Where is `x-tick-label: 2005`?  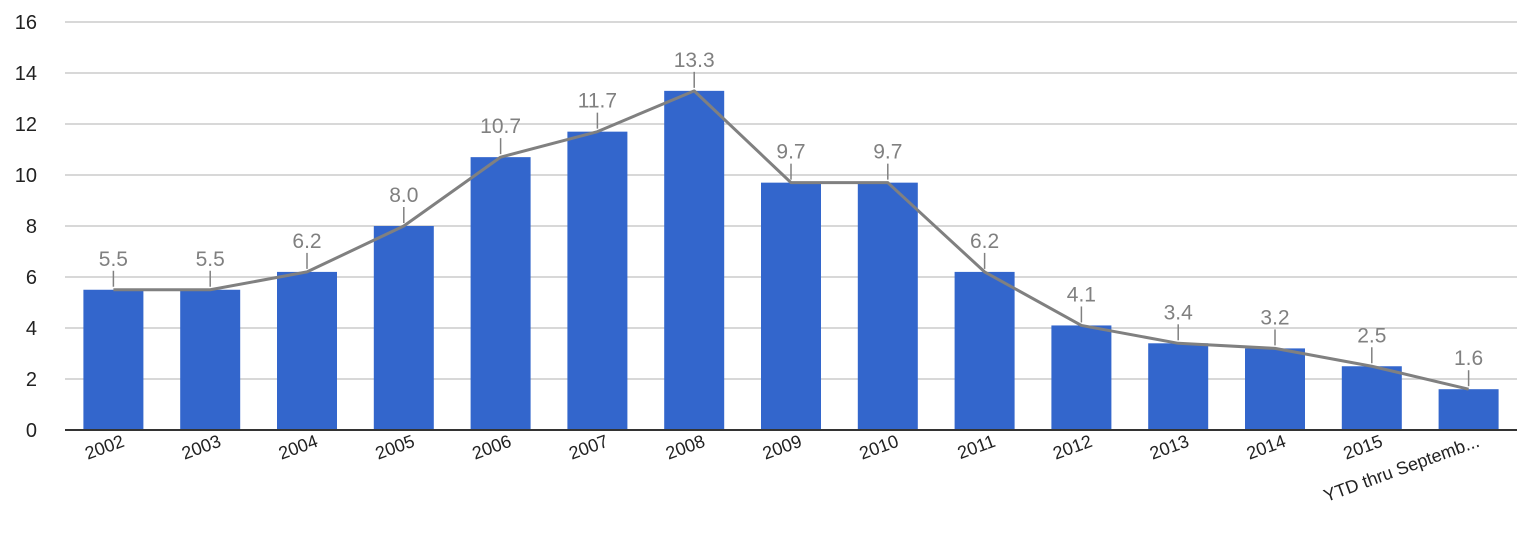
x-tick-label: 2005 is located at coordinates (395, 447).